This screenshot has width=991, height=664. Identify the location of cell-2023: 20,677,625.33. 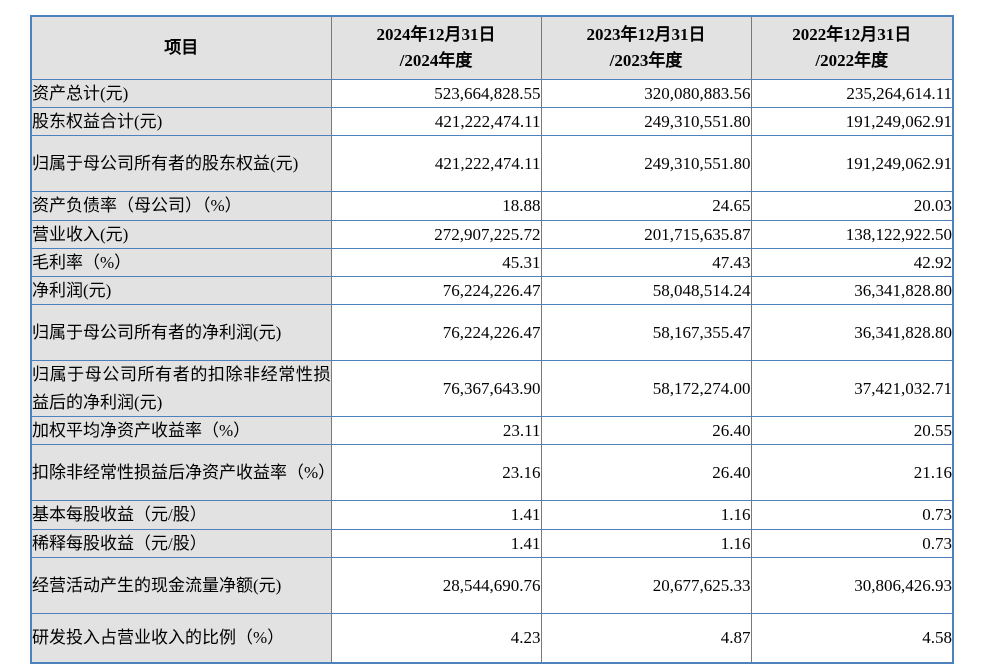
(646, 585).